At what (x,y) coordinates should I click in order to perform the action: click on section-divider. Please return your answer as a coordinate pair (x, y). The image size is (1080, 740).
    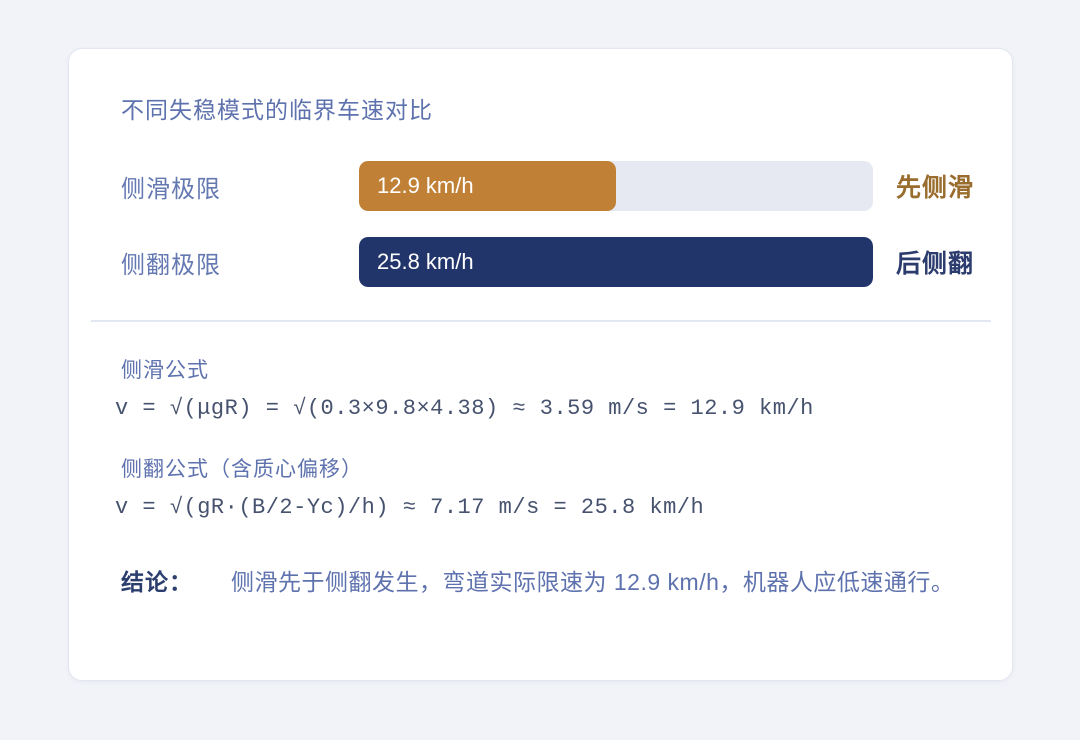
    Looking at the image, I should click on (541, 321).